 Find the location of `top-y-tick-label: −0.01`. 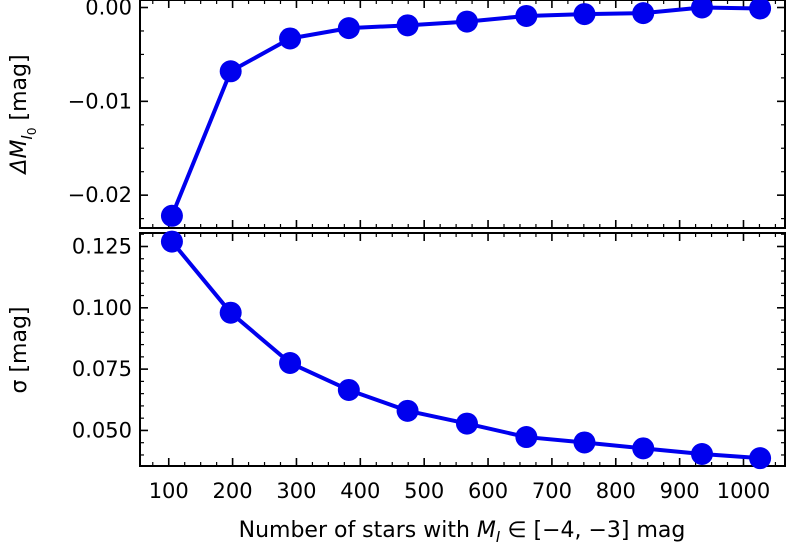

top-y-tick-label: −0.01 is located at coordinates (100, 101).